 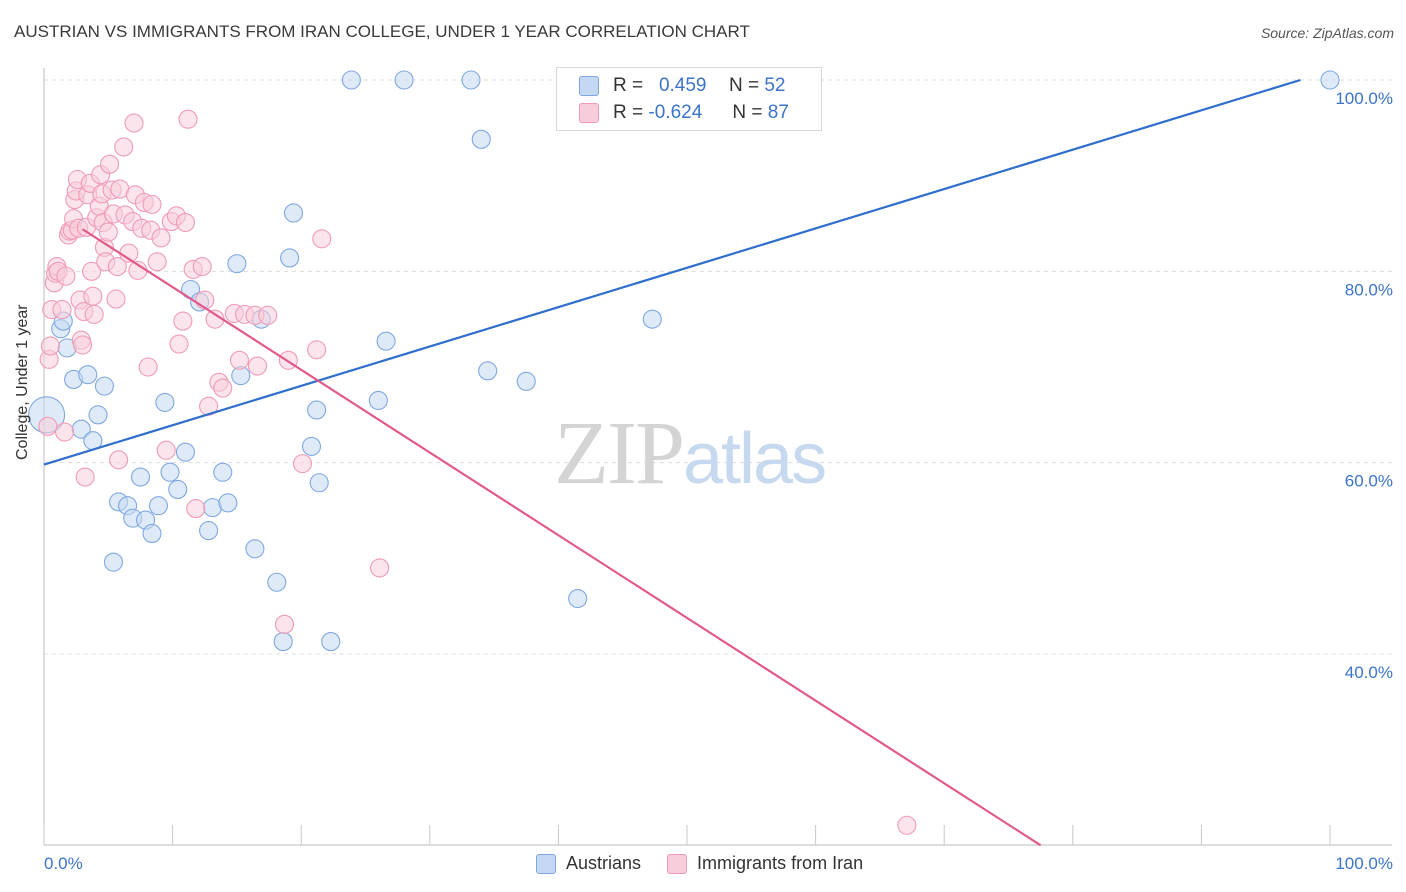 I want to click on legend-swatch-iran, so click(x=589, y=113).